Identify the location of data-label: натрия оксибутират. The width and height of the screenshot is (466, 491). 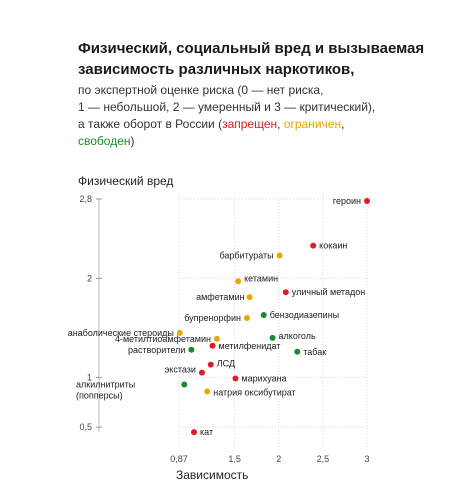
(254, 392).